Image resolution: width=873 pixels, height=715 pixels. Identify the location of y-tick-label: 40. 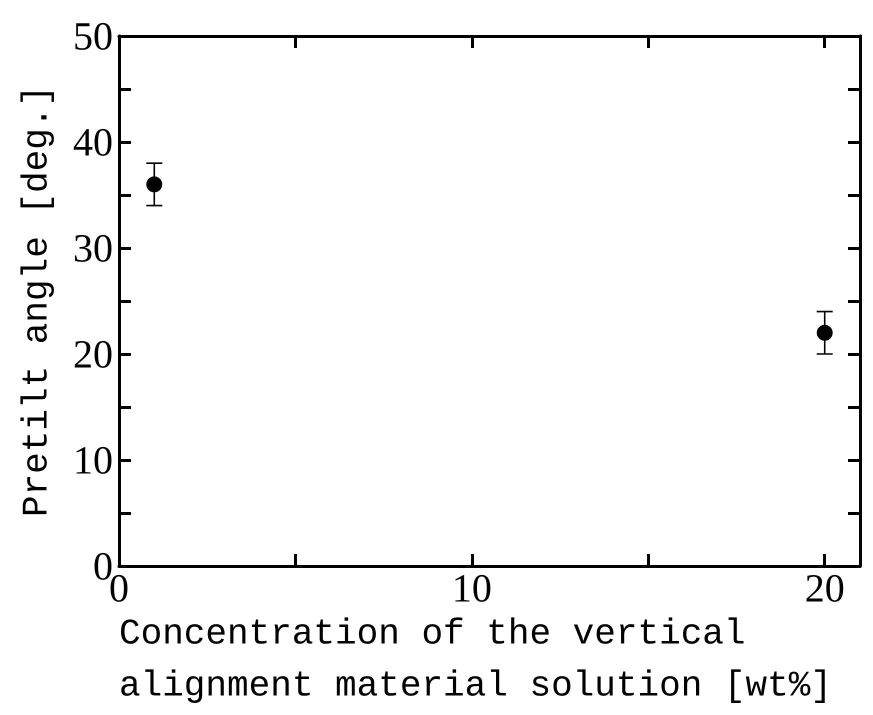
(93, 142).